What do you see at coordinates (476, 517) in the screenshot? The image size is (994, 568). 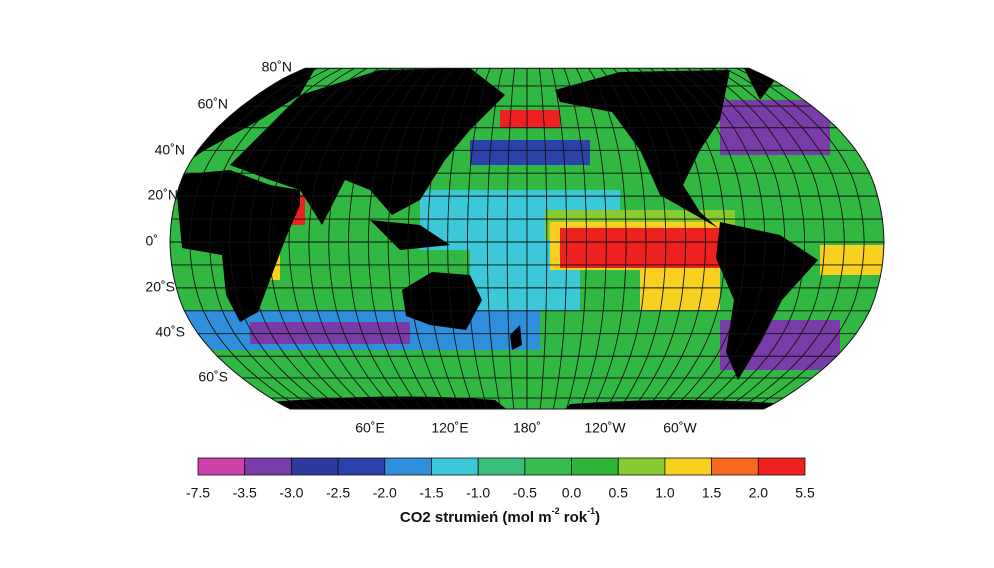 I see `title-part: CO2 strumień (mol m` at bounding box center [476, 517].